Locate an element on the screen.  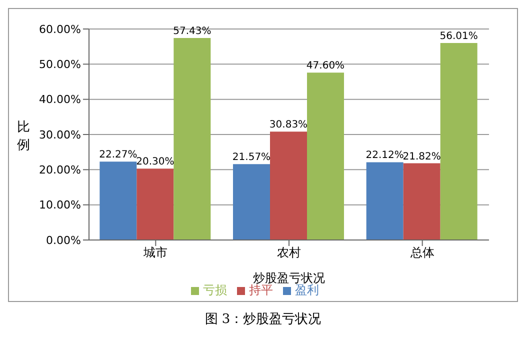
y-axis-title: 比例 is located at coordinates (24, 137).